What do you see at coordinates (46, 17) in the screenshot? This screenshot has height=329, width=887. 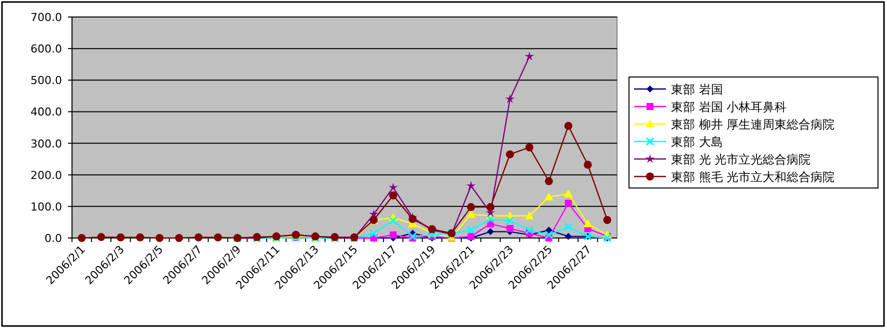 I see `y-tick-label: 700.0` at bounding box center [46, 17].